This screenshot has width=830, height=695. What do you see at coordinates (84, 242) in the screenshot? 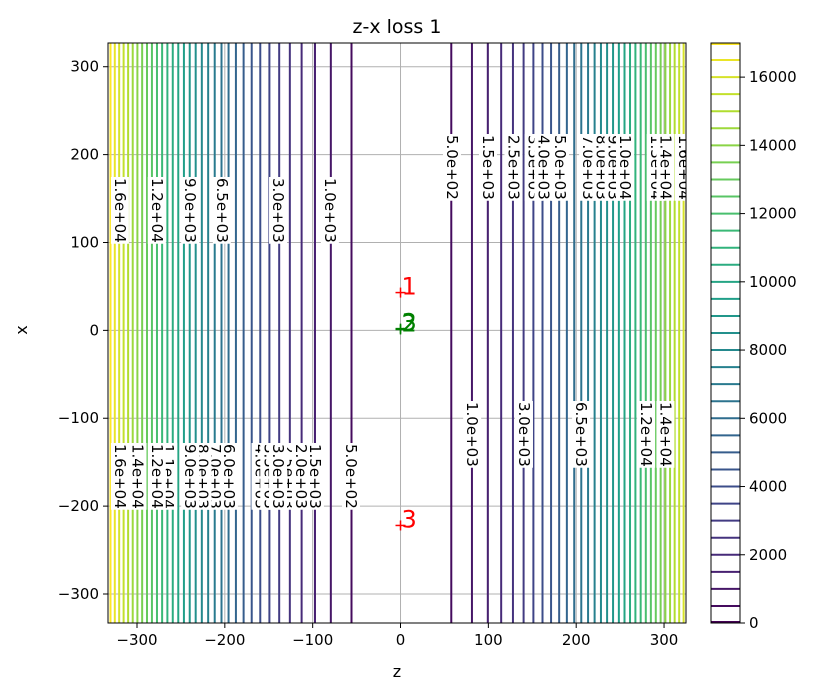
I see `y-tick-label: 100` at bounding box center [84, 242].